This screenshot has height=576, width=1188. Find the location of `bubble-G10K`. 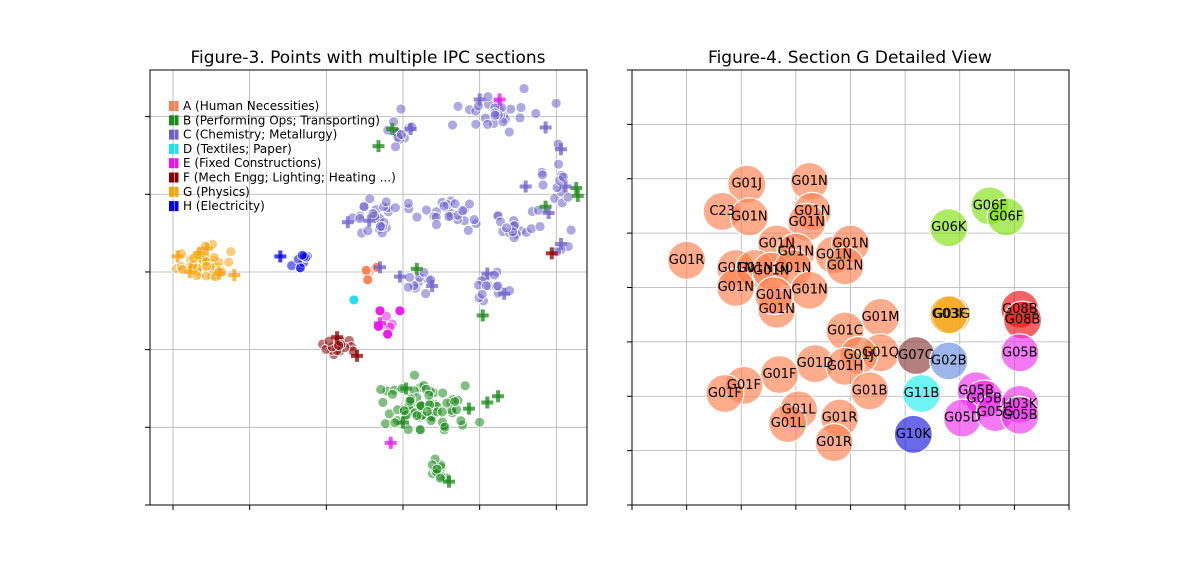

bubble-G10K is located at coordinates (913, 434).